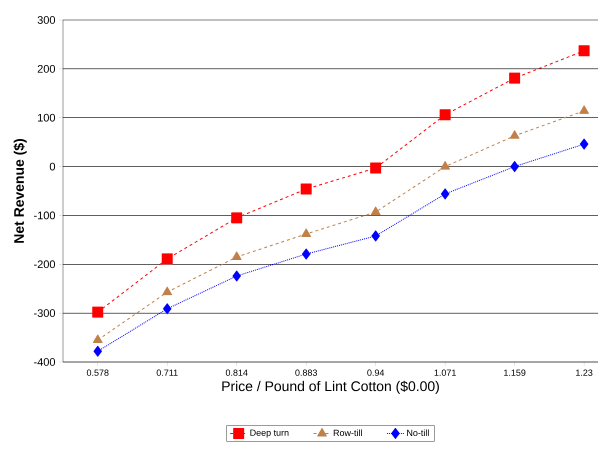 The image size is (608, 466). What do you see at coordinates (375, 373) in the screenshot?
I see `x-tick-label: 0.94` at bounding box center [375, 373].